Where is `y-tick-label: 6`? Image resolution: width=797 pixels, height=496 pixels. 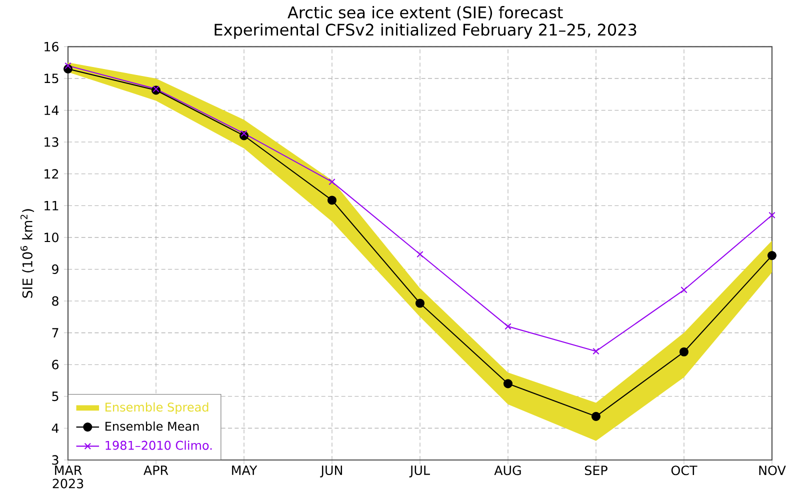
y-tick-label: 6 is located at coordinates (55, 365).